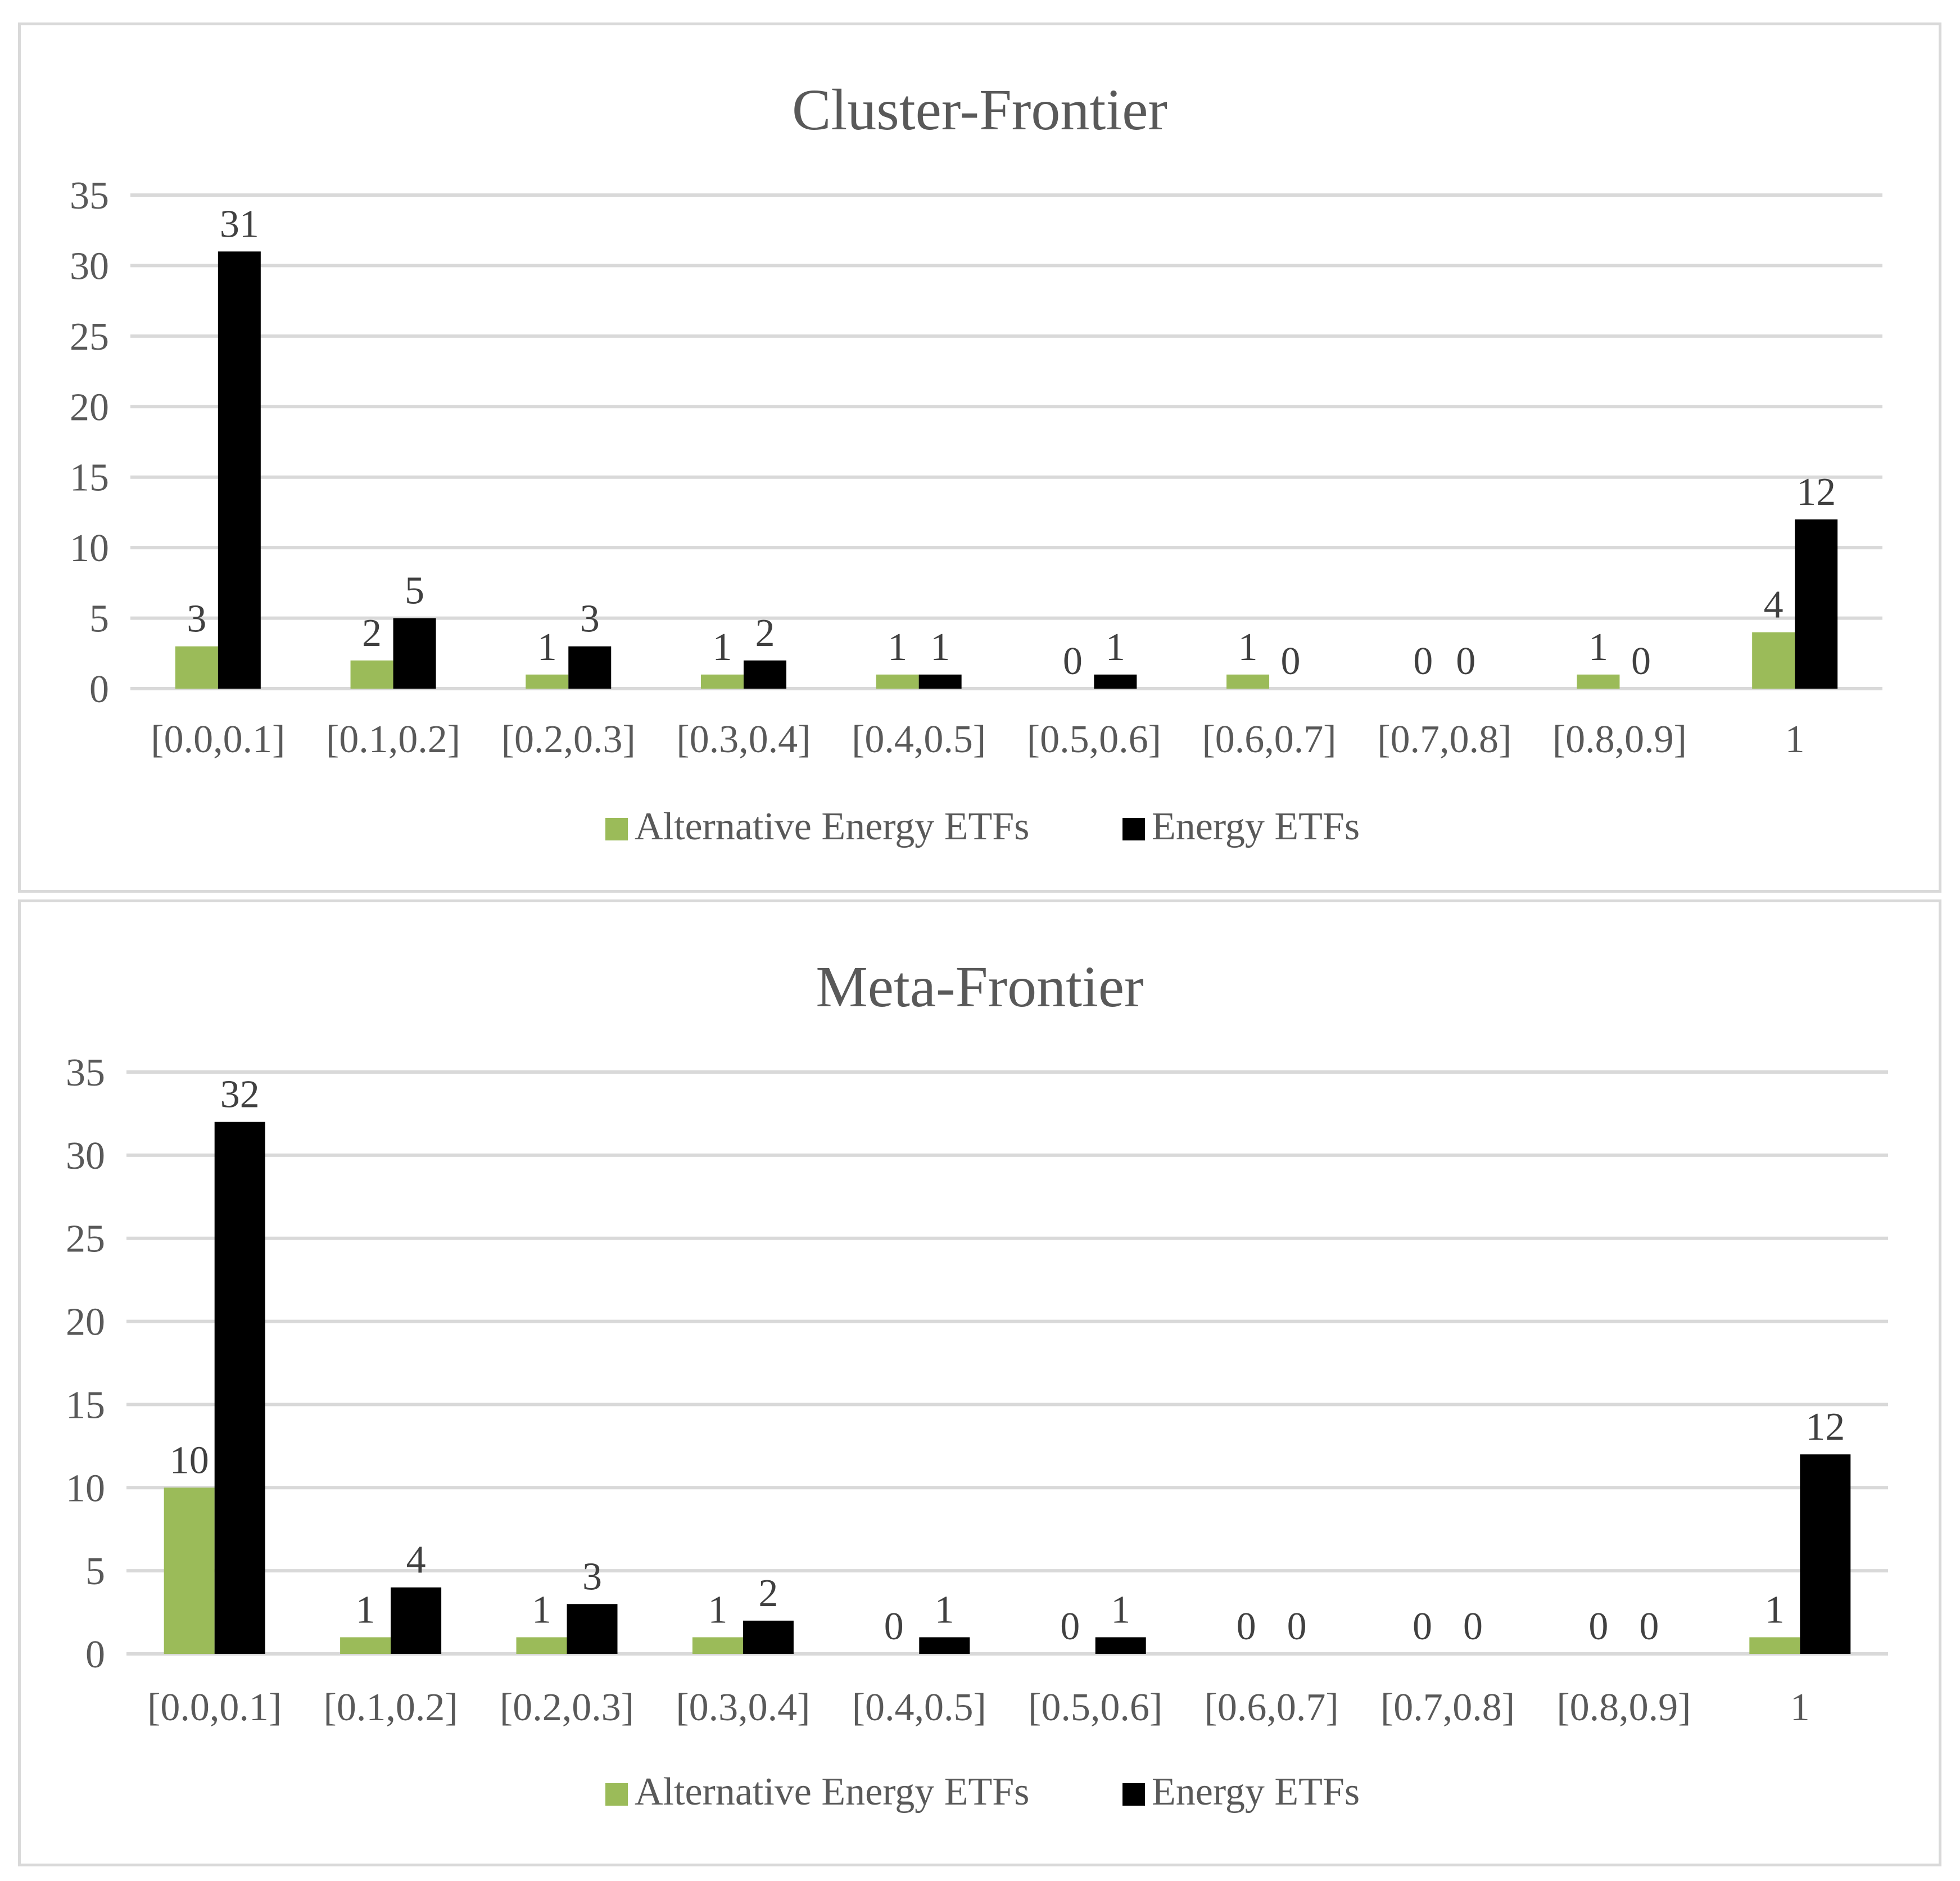 This screenshot has width=1960, height=1881. Describe the element at coordinates (240, 1094) in the screenshot. I see `data-label: 32` at that location.